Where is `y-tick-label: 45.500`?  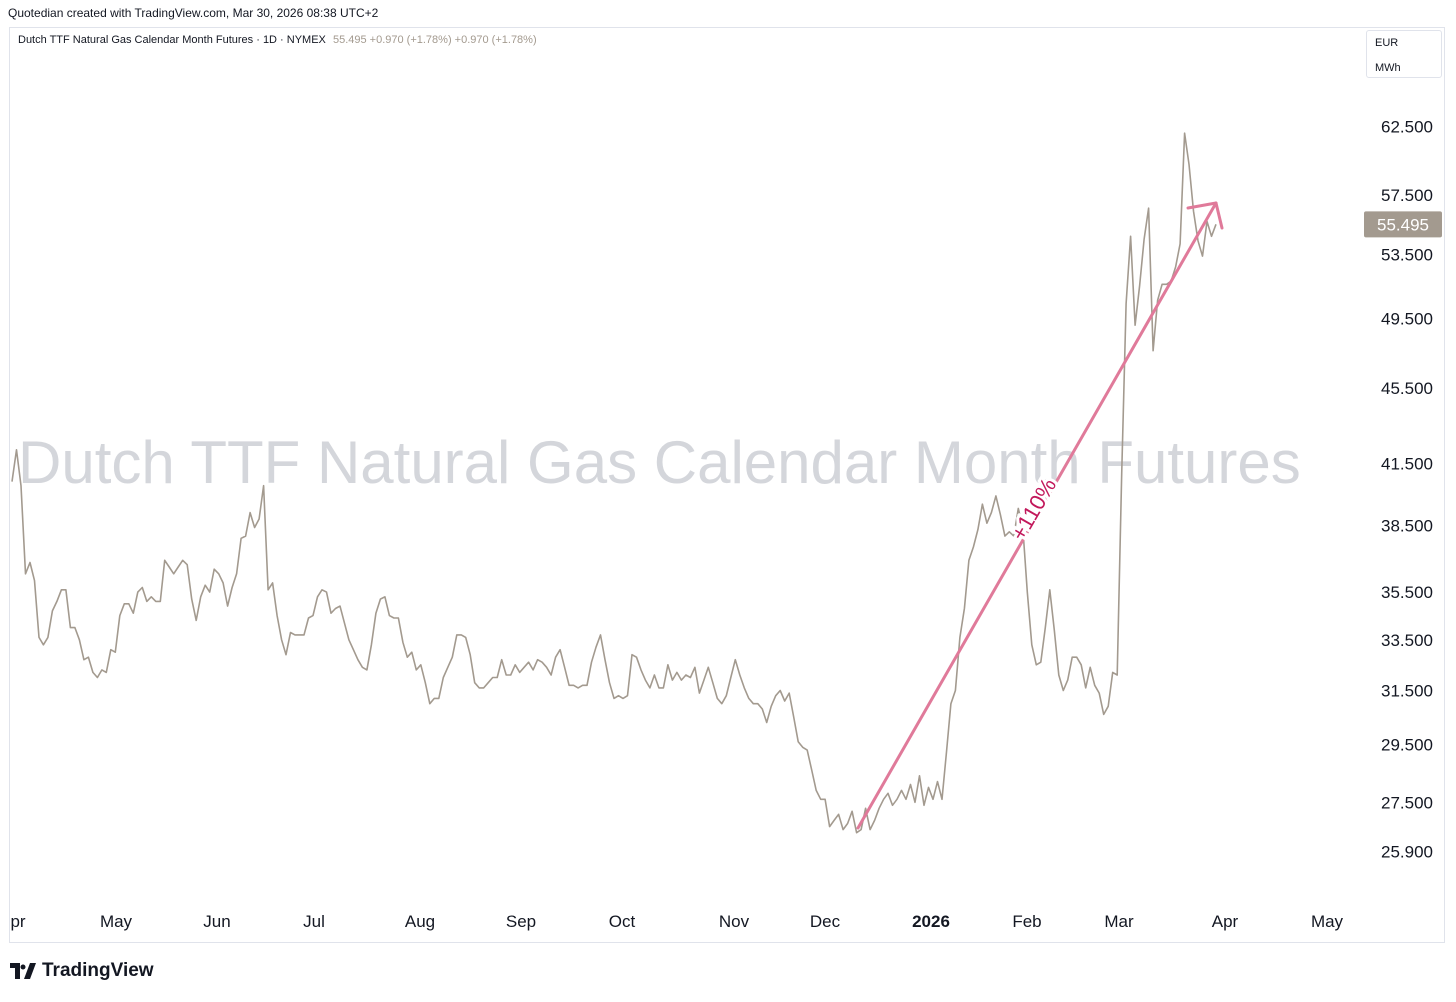 y-tick-label: 45.500 is located at coordinates (1407, 388).